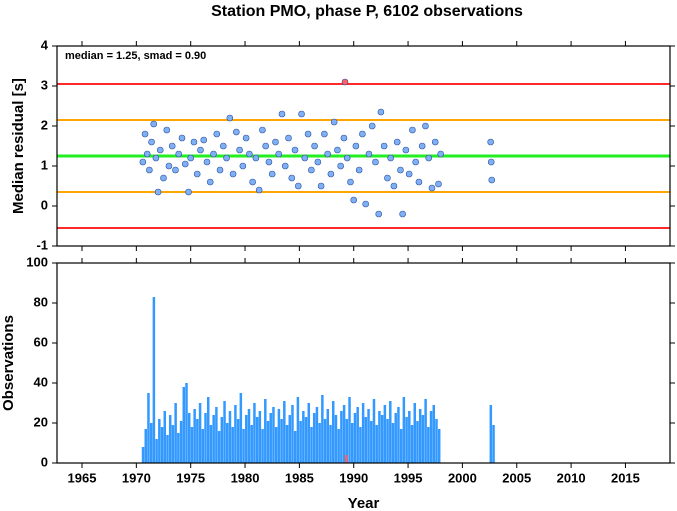  What do you see at coordinates (625, 477) in the screenshot?
I see `x-tick-label: 2015` at bounding box center [625, 477].